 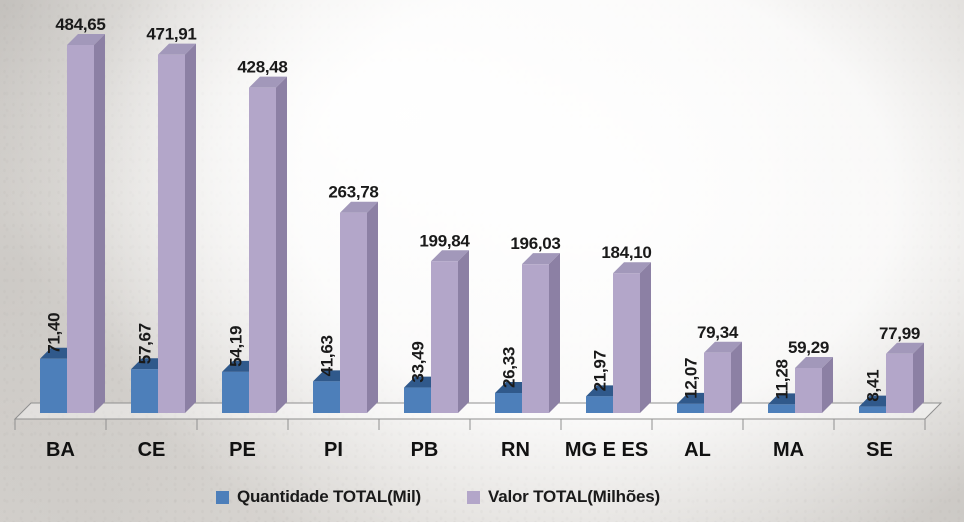 What do you see at coordinates (606, 450) in the screenshot?
I see `category-label-MG E ES: MG E ES` at bounding box center [606, 450].